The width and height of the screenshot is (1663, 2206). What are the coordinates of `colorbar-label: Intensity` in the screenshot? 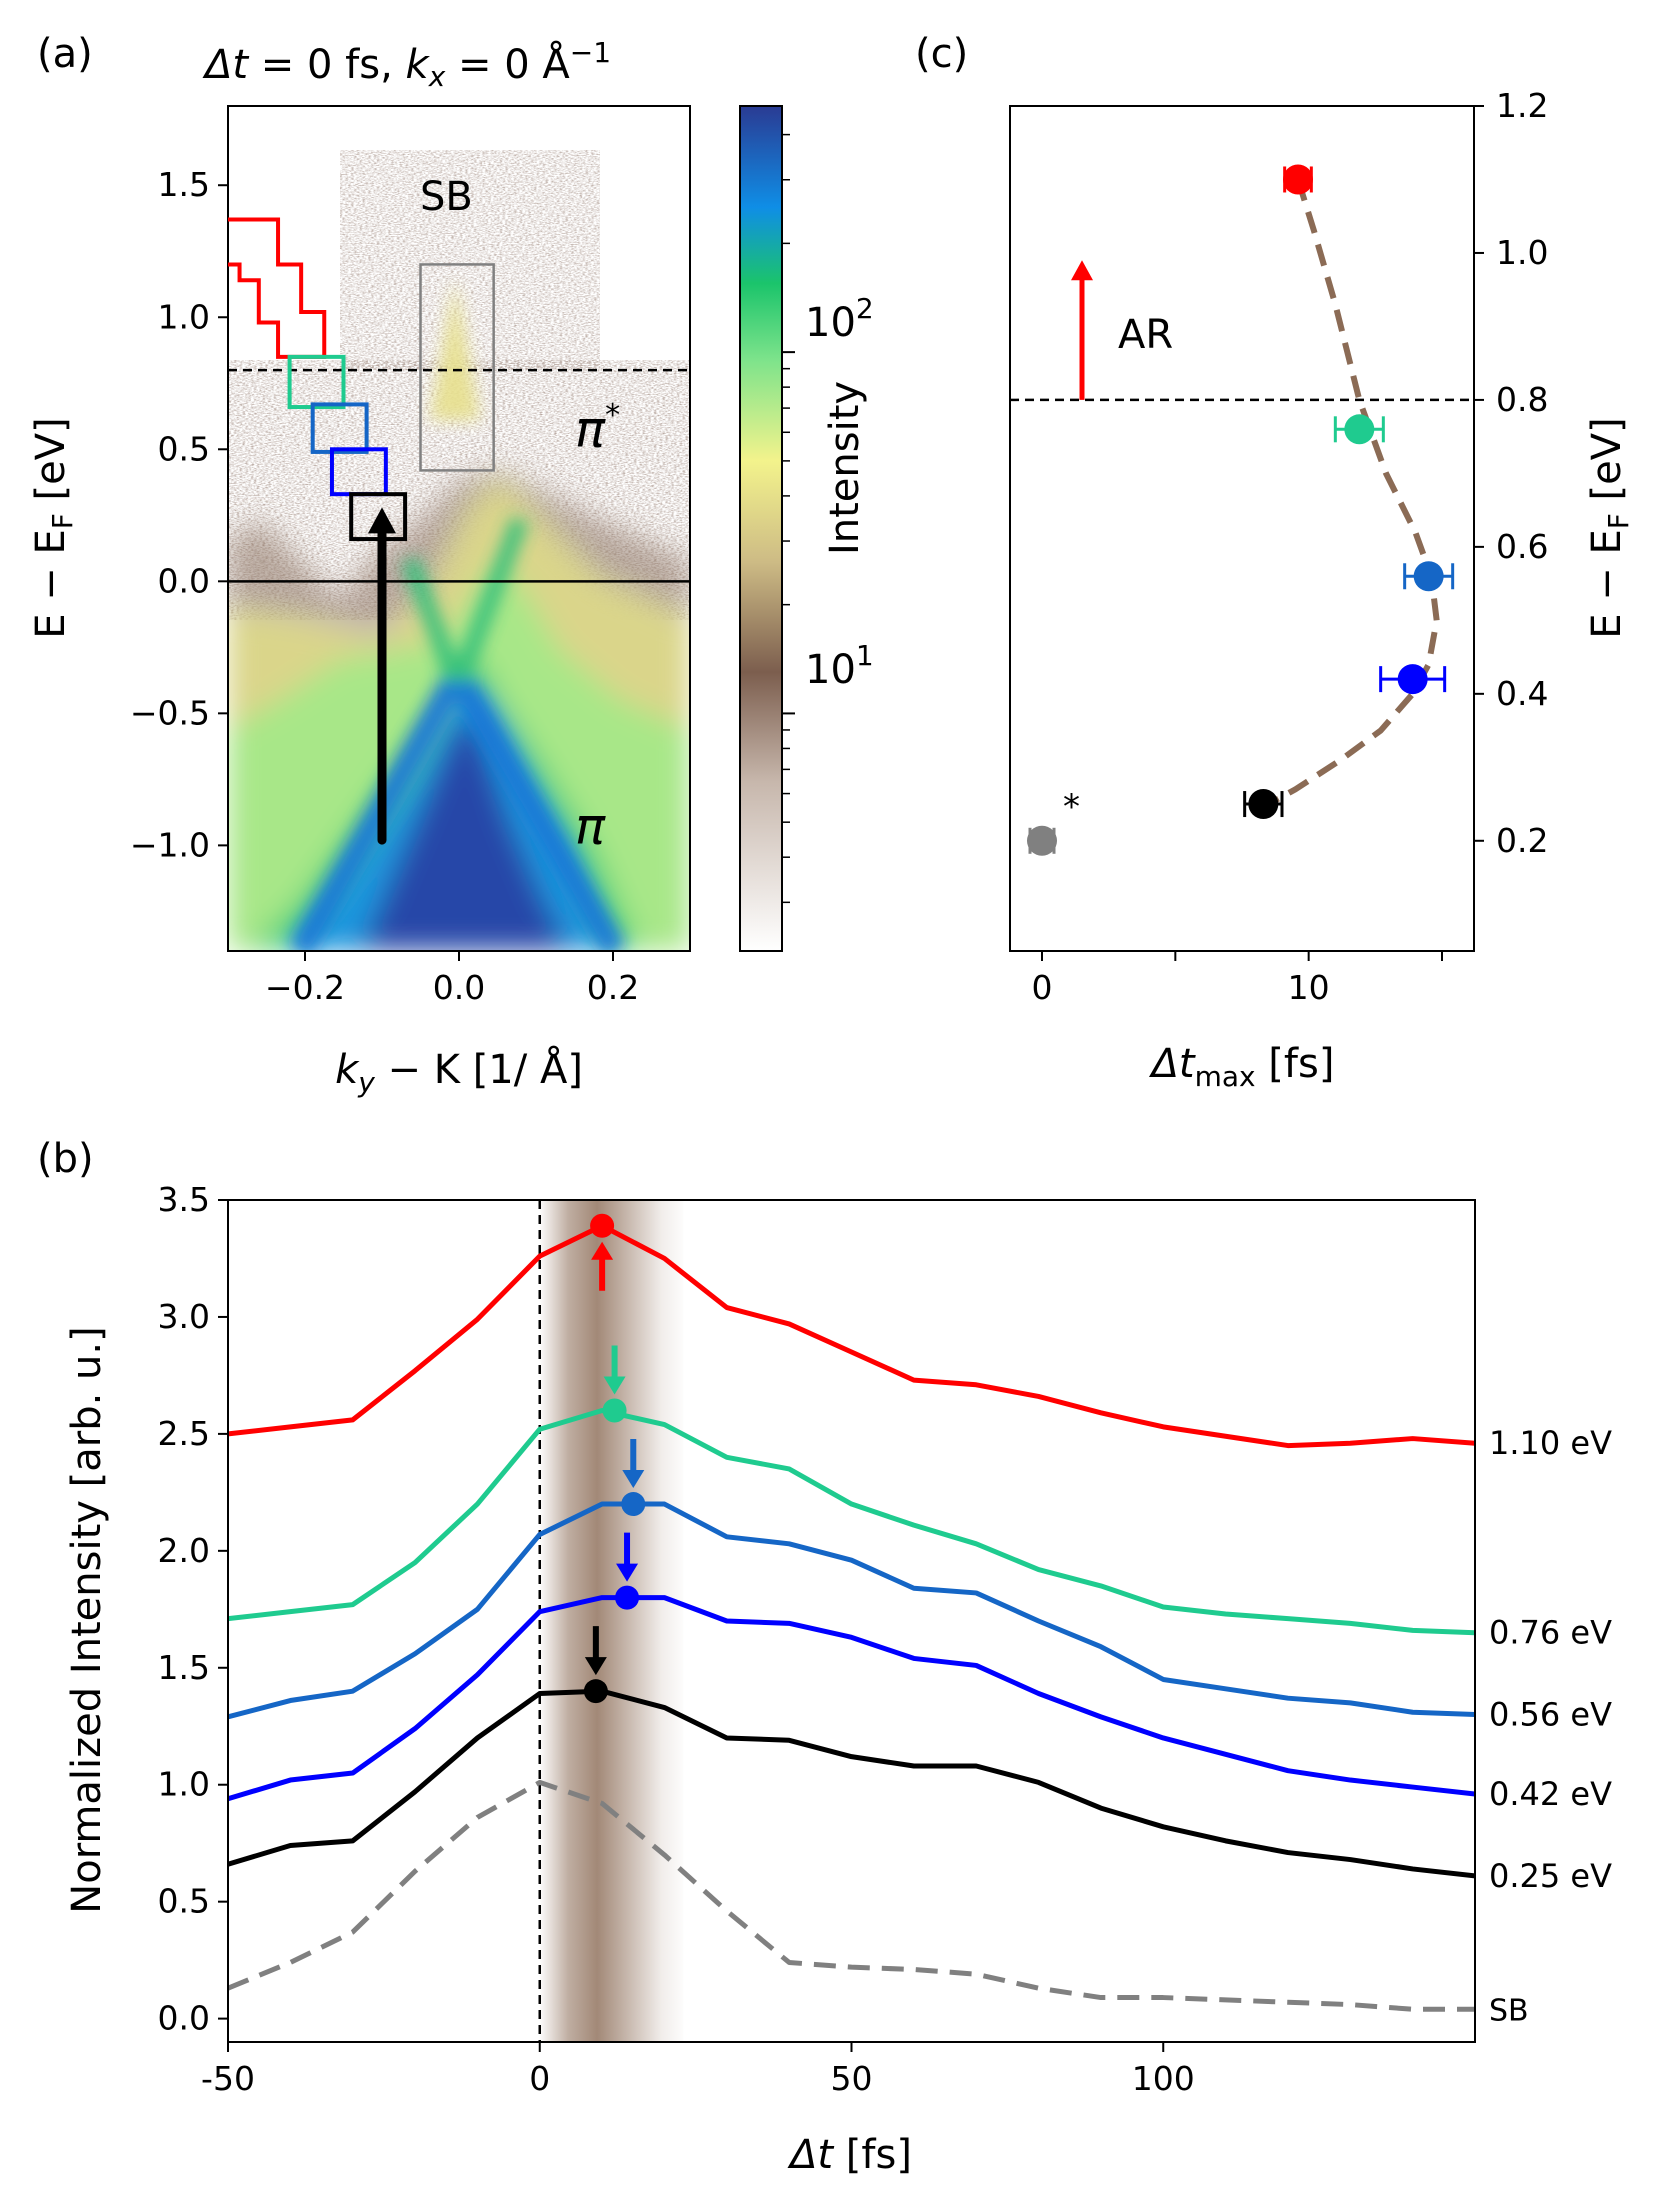 It's located at (845, 468).